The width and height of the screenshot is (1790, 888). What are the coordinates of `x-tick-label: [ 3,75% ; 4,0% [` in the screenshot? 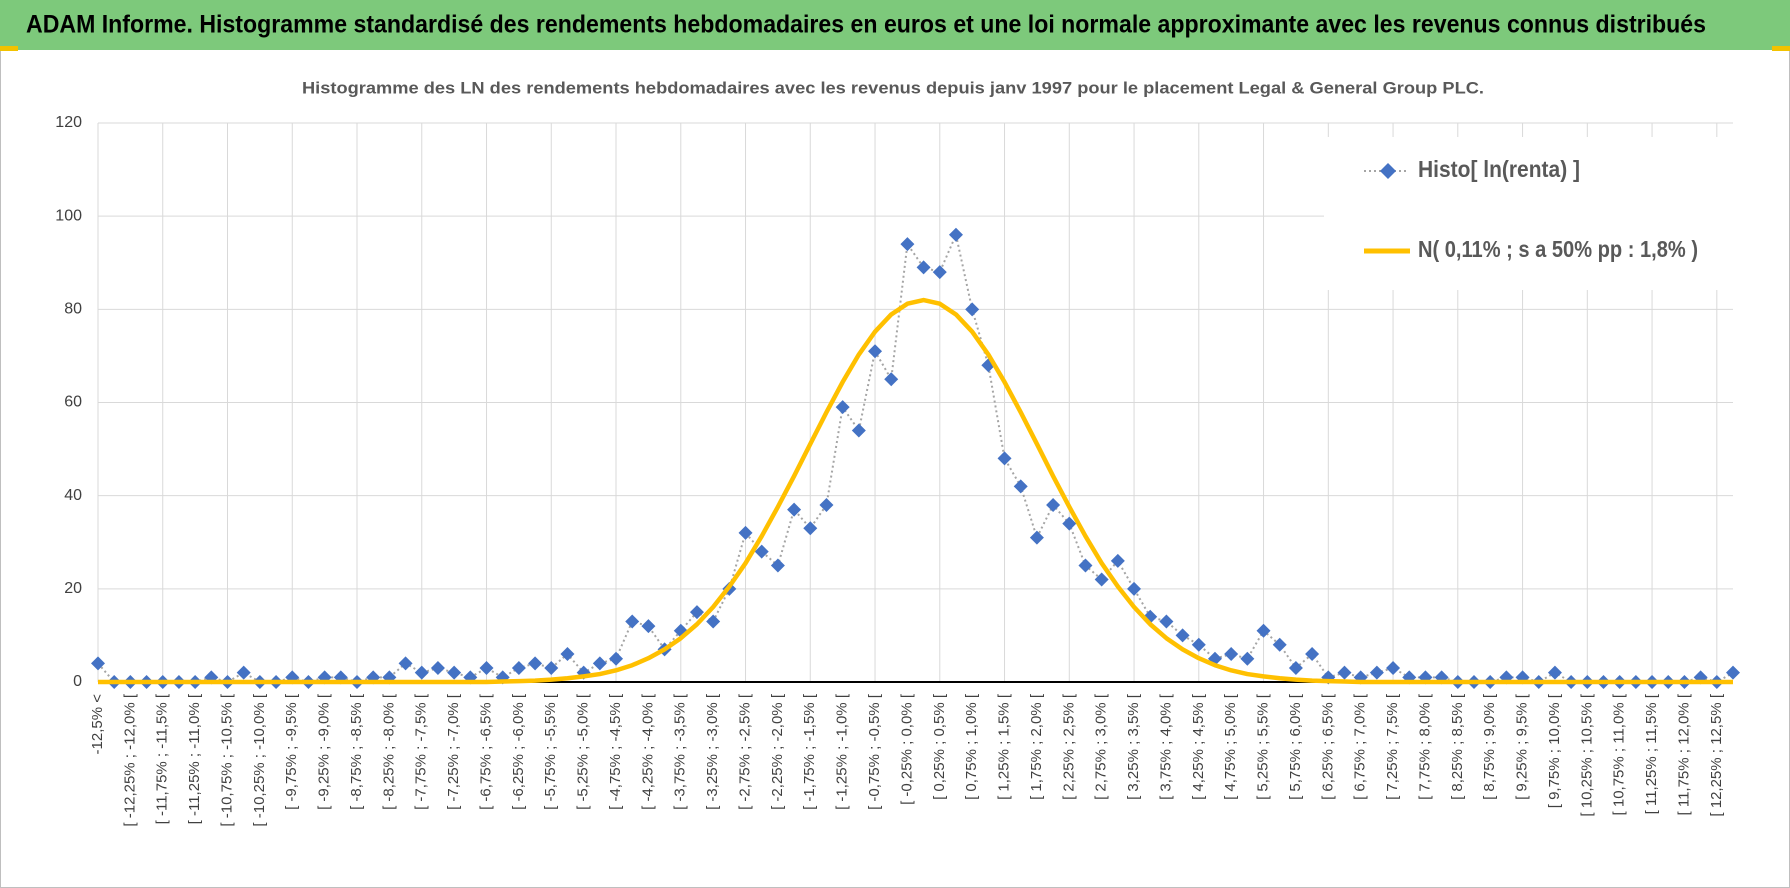 It's located at (1165, 746).